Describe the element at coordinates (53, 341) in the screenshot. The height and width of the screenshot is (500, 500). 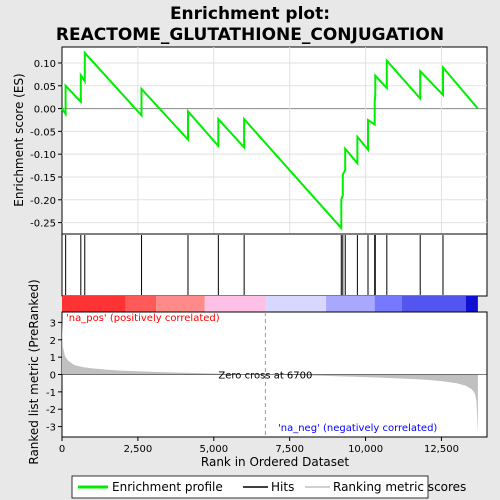
I see `metric-y-tick-label: 2` at that location.